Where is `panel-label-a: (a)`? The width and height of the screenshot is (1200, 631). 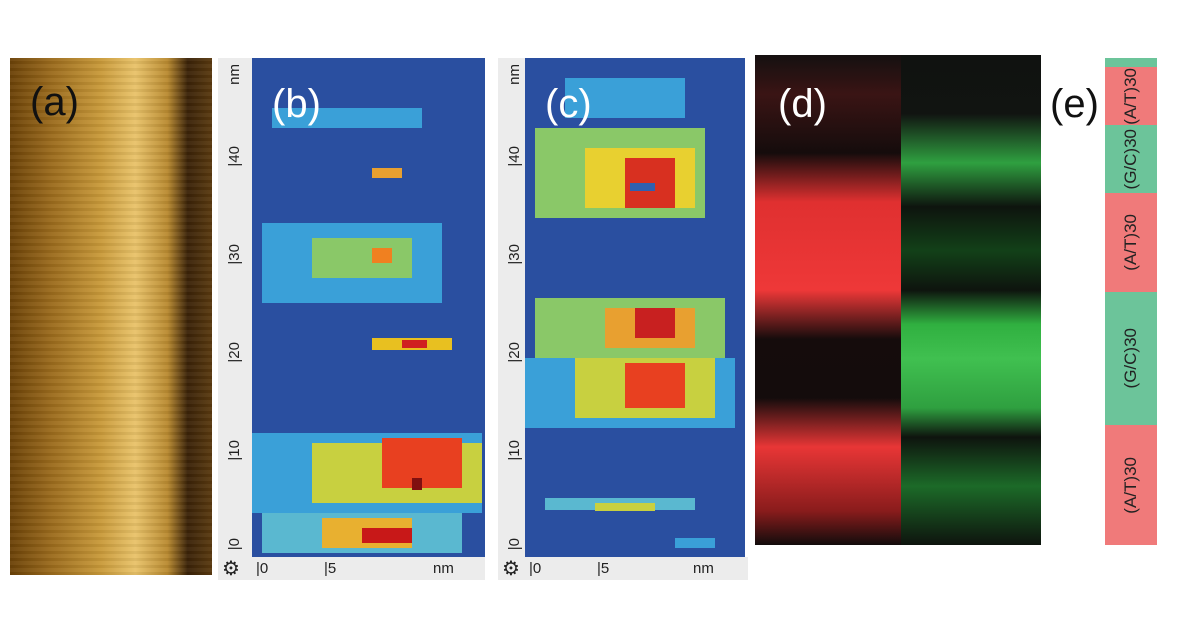
panel-label-a: (a) is located at coordinates (54, 102).